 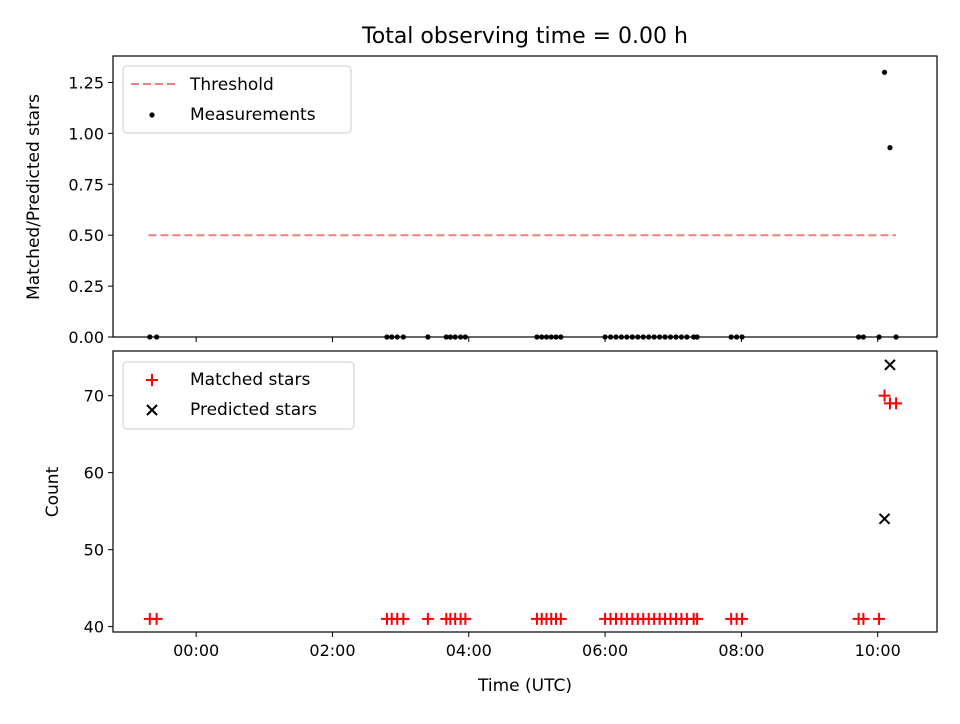 What do you see at coordinates (250, 380) in the screenshot?
I see `legend-label-matched: Matched stars` at bounding box center [250, 380].